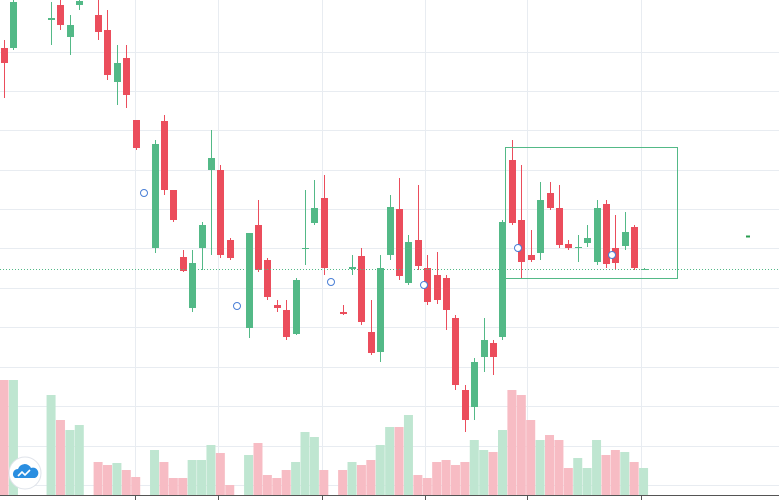 The width and height of the screenshot is (779, 500). What do you see at coordinates (591, 213) in the screenshot?
I see `selection-box` at bounding box center [591, 213].